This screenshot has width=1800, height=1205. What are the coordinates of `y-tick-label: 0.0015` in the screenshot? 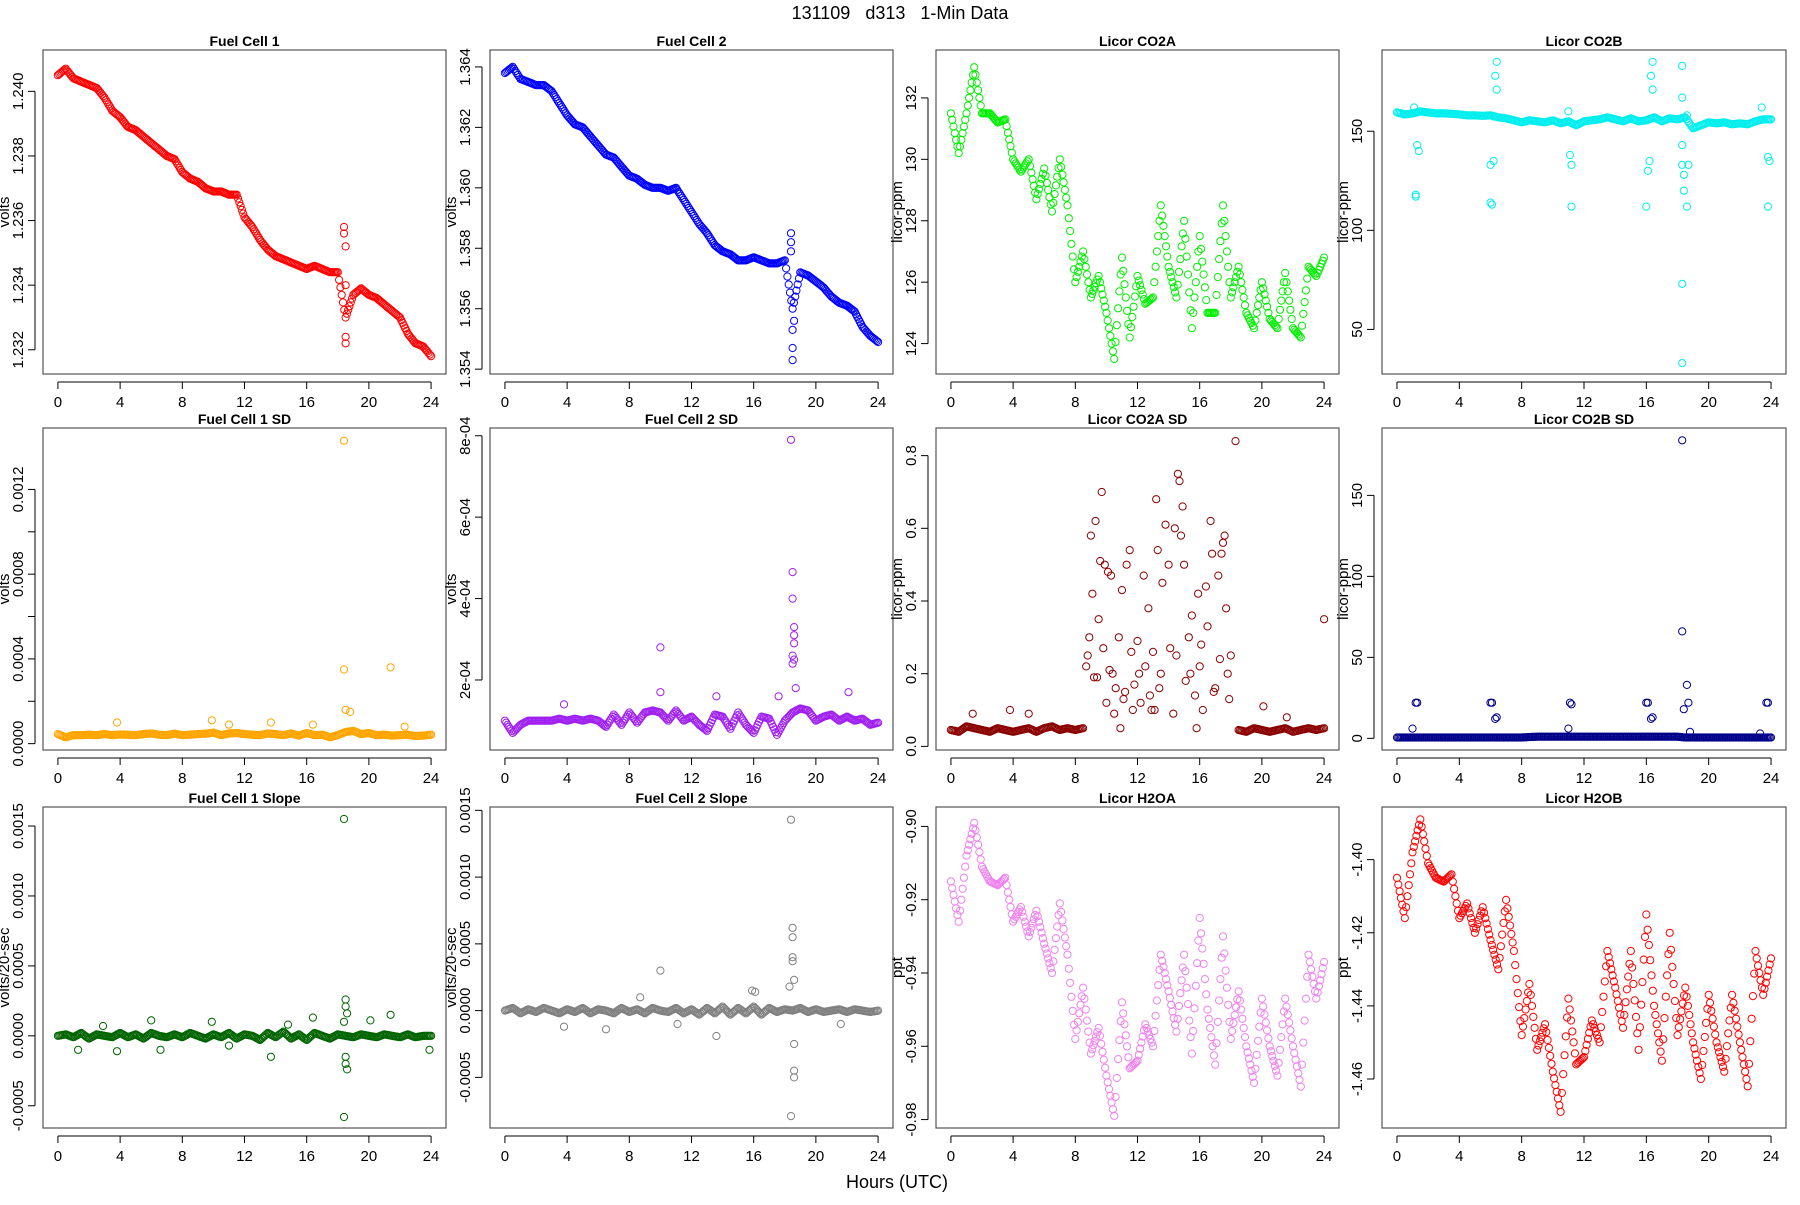 It's located at (18, 826).